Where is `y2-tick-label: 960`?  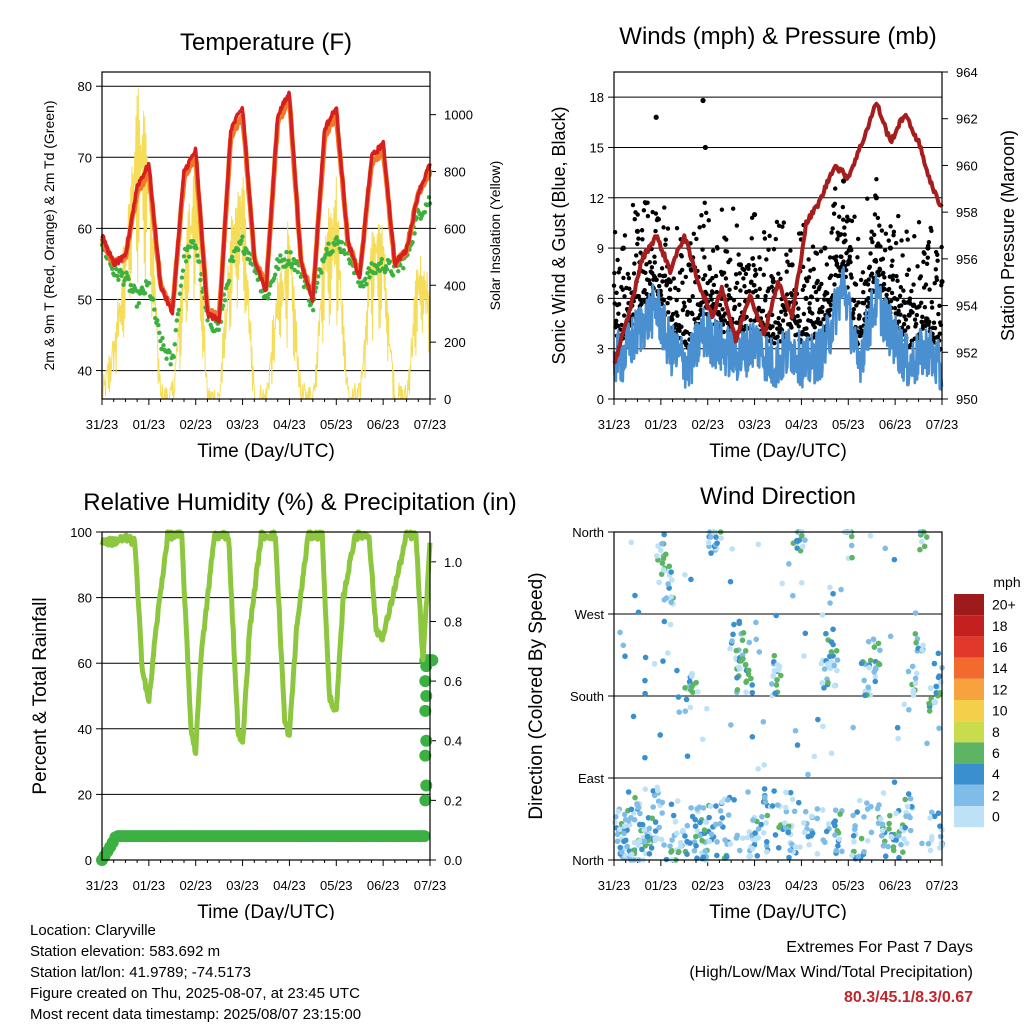 y2-tick-label: 960 is located at coordinates (967, 165).